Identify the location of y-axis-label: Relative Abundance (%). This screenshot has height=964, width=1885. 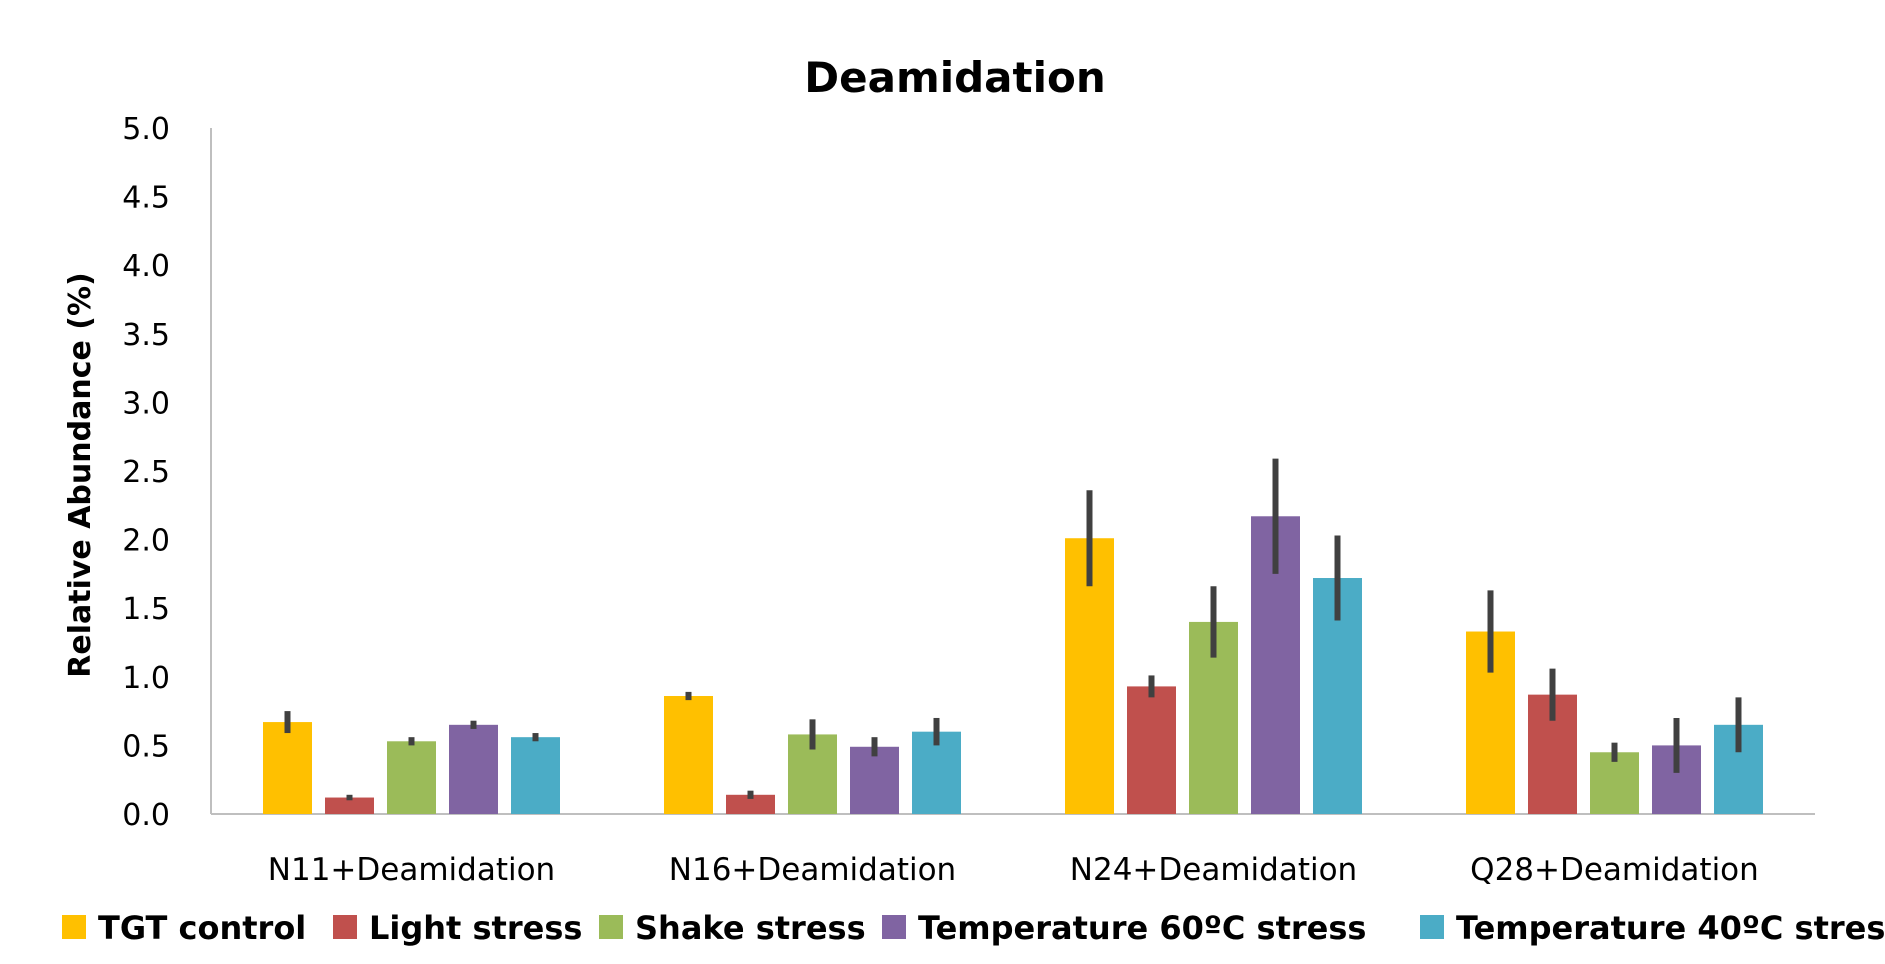
(80, 474).